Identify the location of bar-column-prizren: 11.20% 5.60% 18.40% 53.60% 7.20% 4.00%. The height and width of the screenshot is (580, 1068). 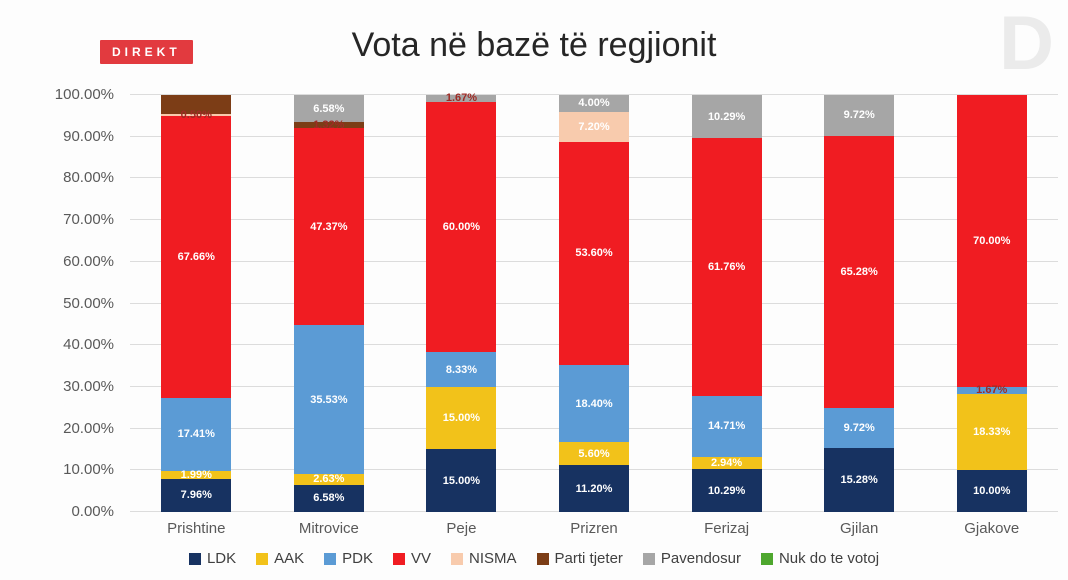
(594, 303).